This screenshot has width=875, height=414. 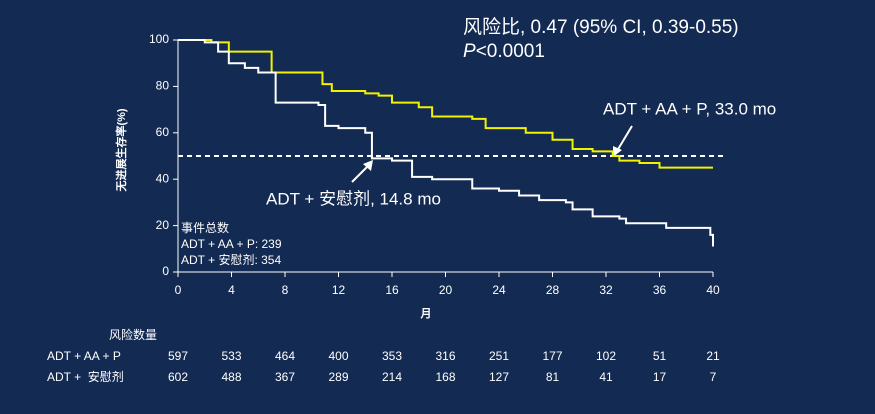 I want to click on risk-value: 168, so click(x=445, y=377).